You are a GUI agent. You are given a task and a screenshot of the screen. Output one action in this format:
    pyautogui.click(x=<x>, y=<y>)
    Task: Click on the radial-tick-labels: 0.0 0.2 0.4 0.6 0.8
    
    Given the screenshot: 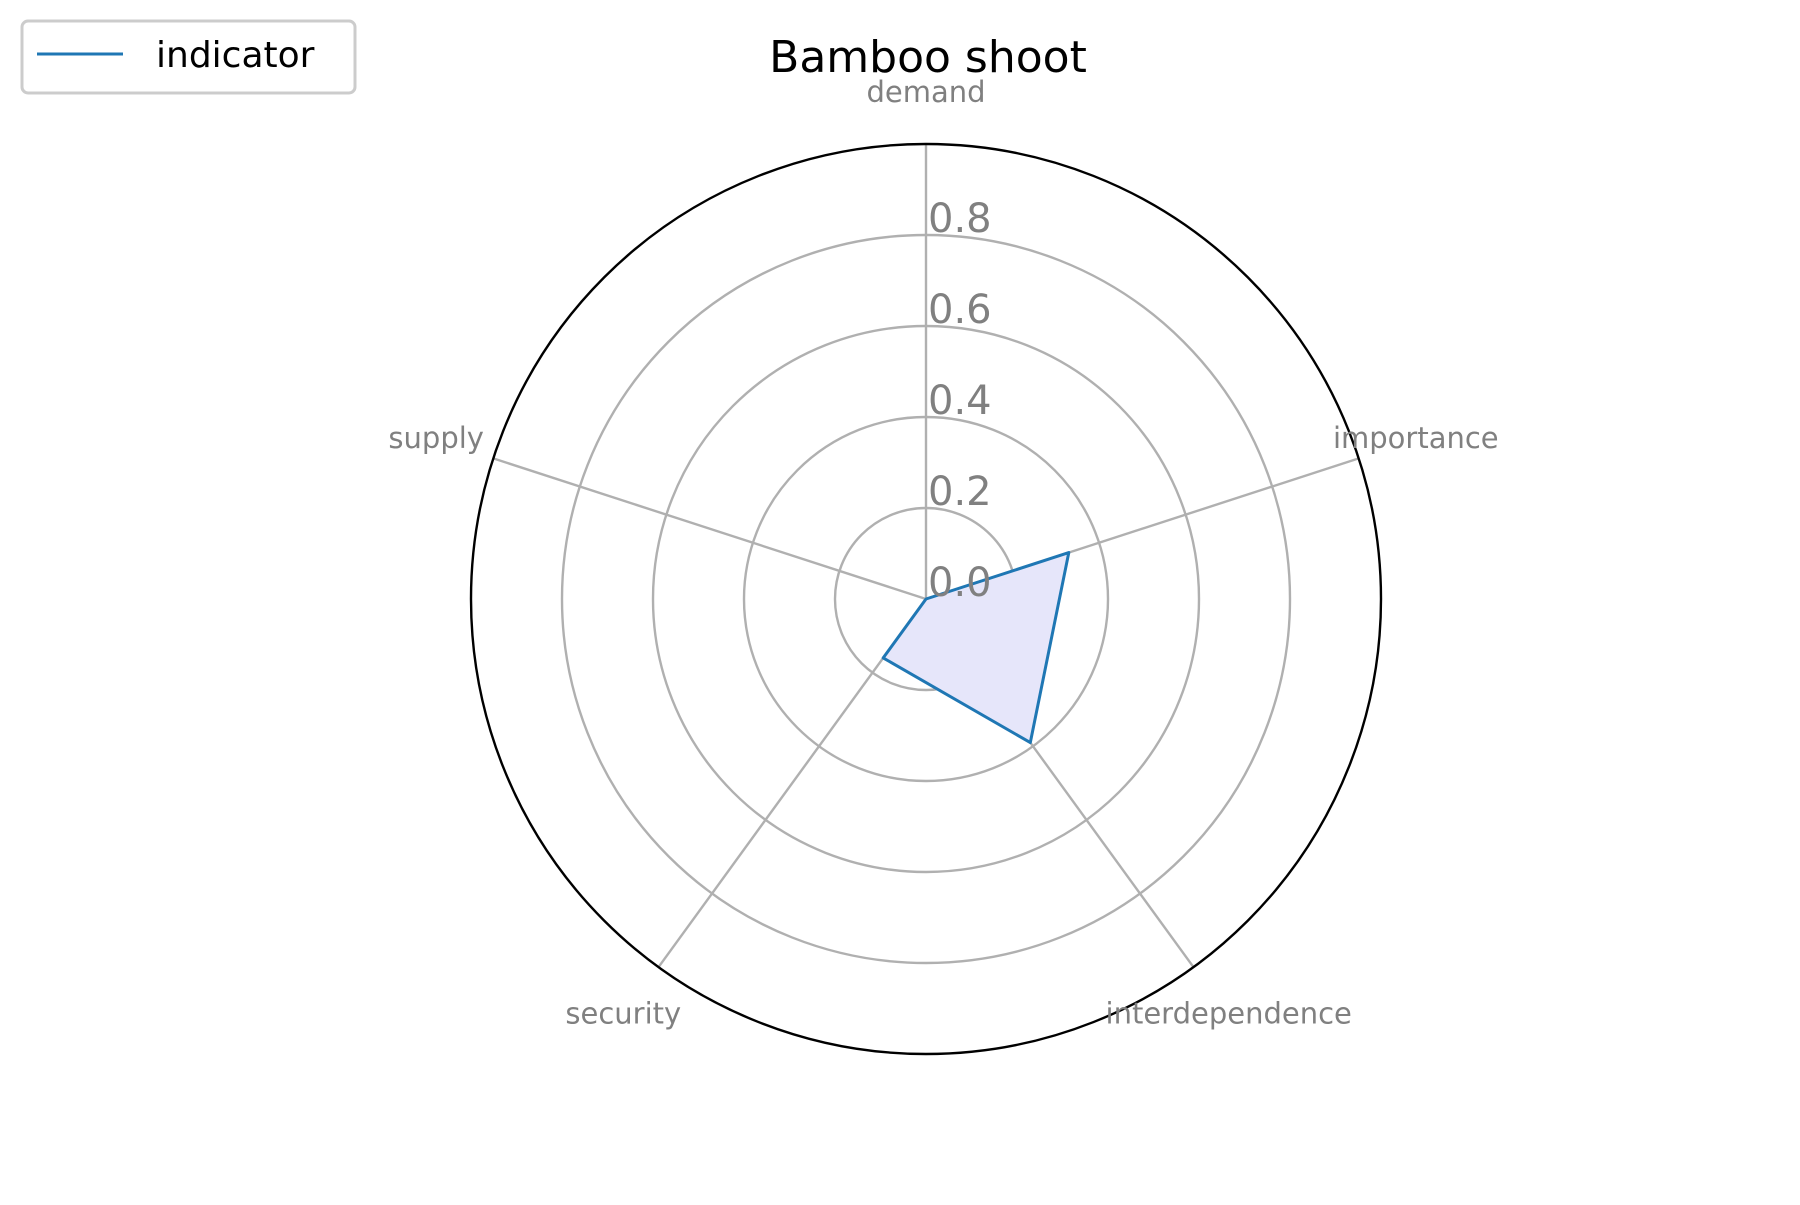 What is the action you would take?
    pyautogui.click(x=960, y=401)
    